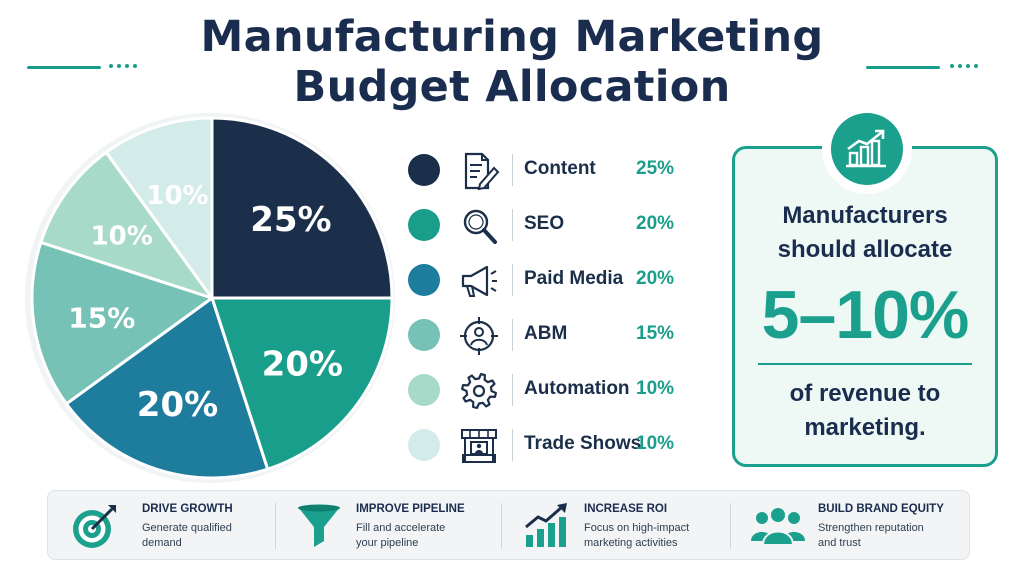 The width and height of the screenshot is (1024, 576). I want to click on document-pen-icon, so click(482, 171).